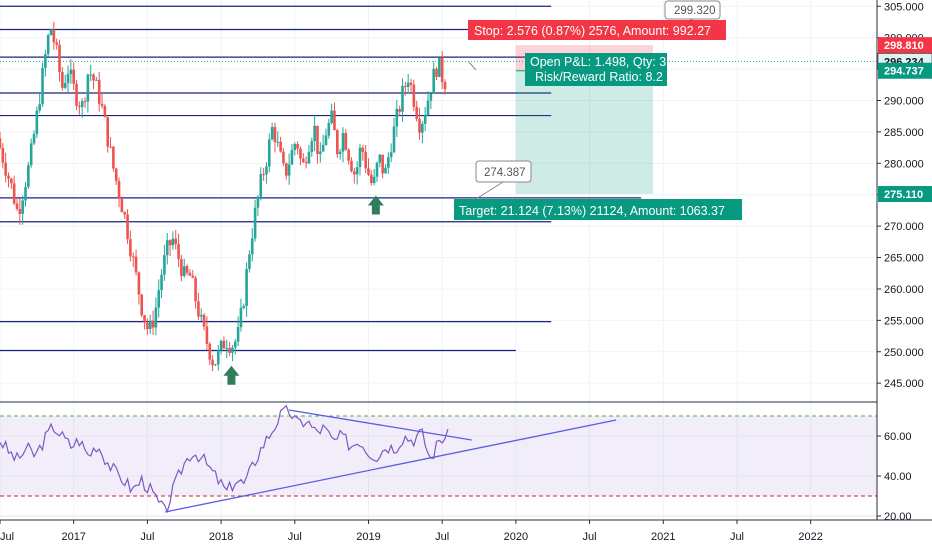 The height and width of the screenshot is (555, 932). I want to click on time-tick-label: 2021, so click(663, 537).